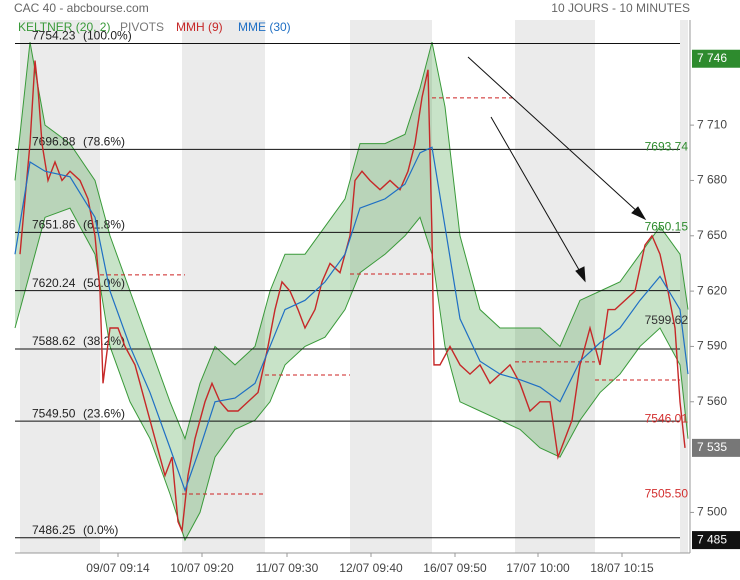 This screenshot has width=740, height=580. What do you see at coordinates (667, 493) in the screenshot?
I see `price-label: 7505.50` at bounding box center [667, 493].